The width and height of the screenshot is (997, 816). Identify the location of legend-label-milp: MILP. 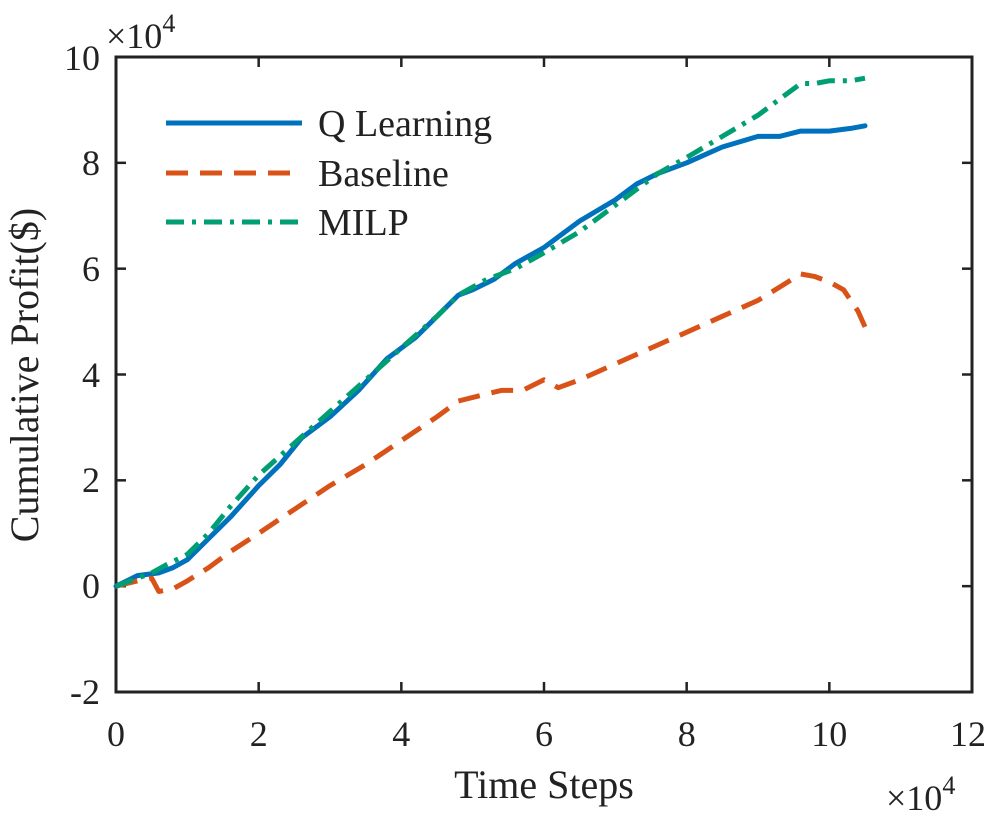
(363, 223).